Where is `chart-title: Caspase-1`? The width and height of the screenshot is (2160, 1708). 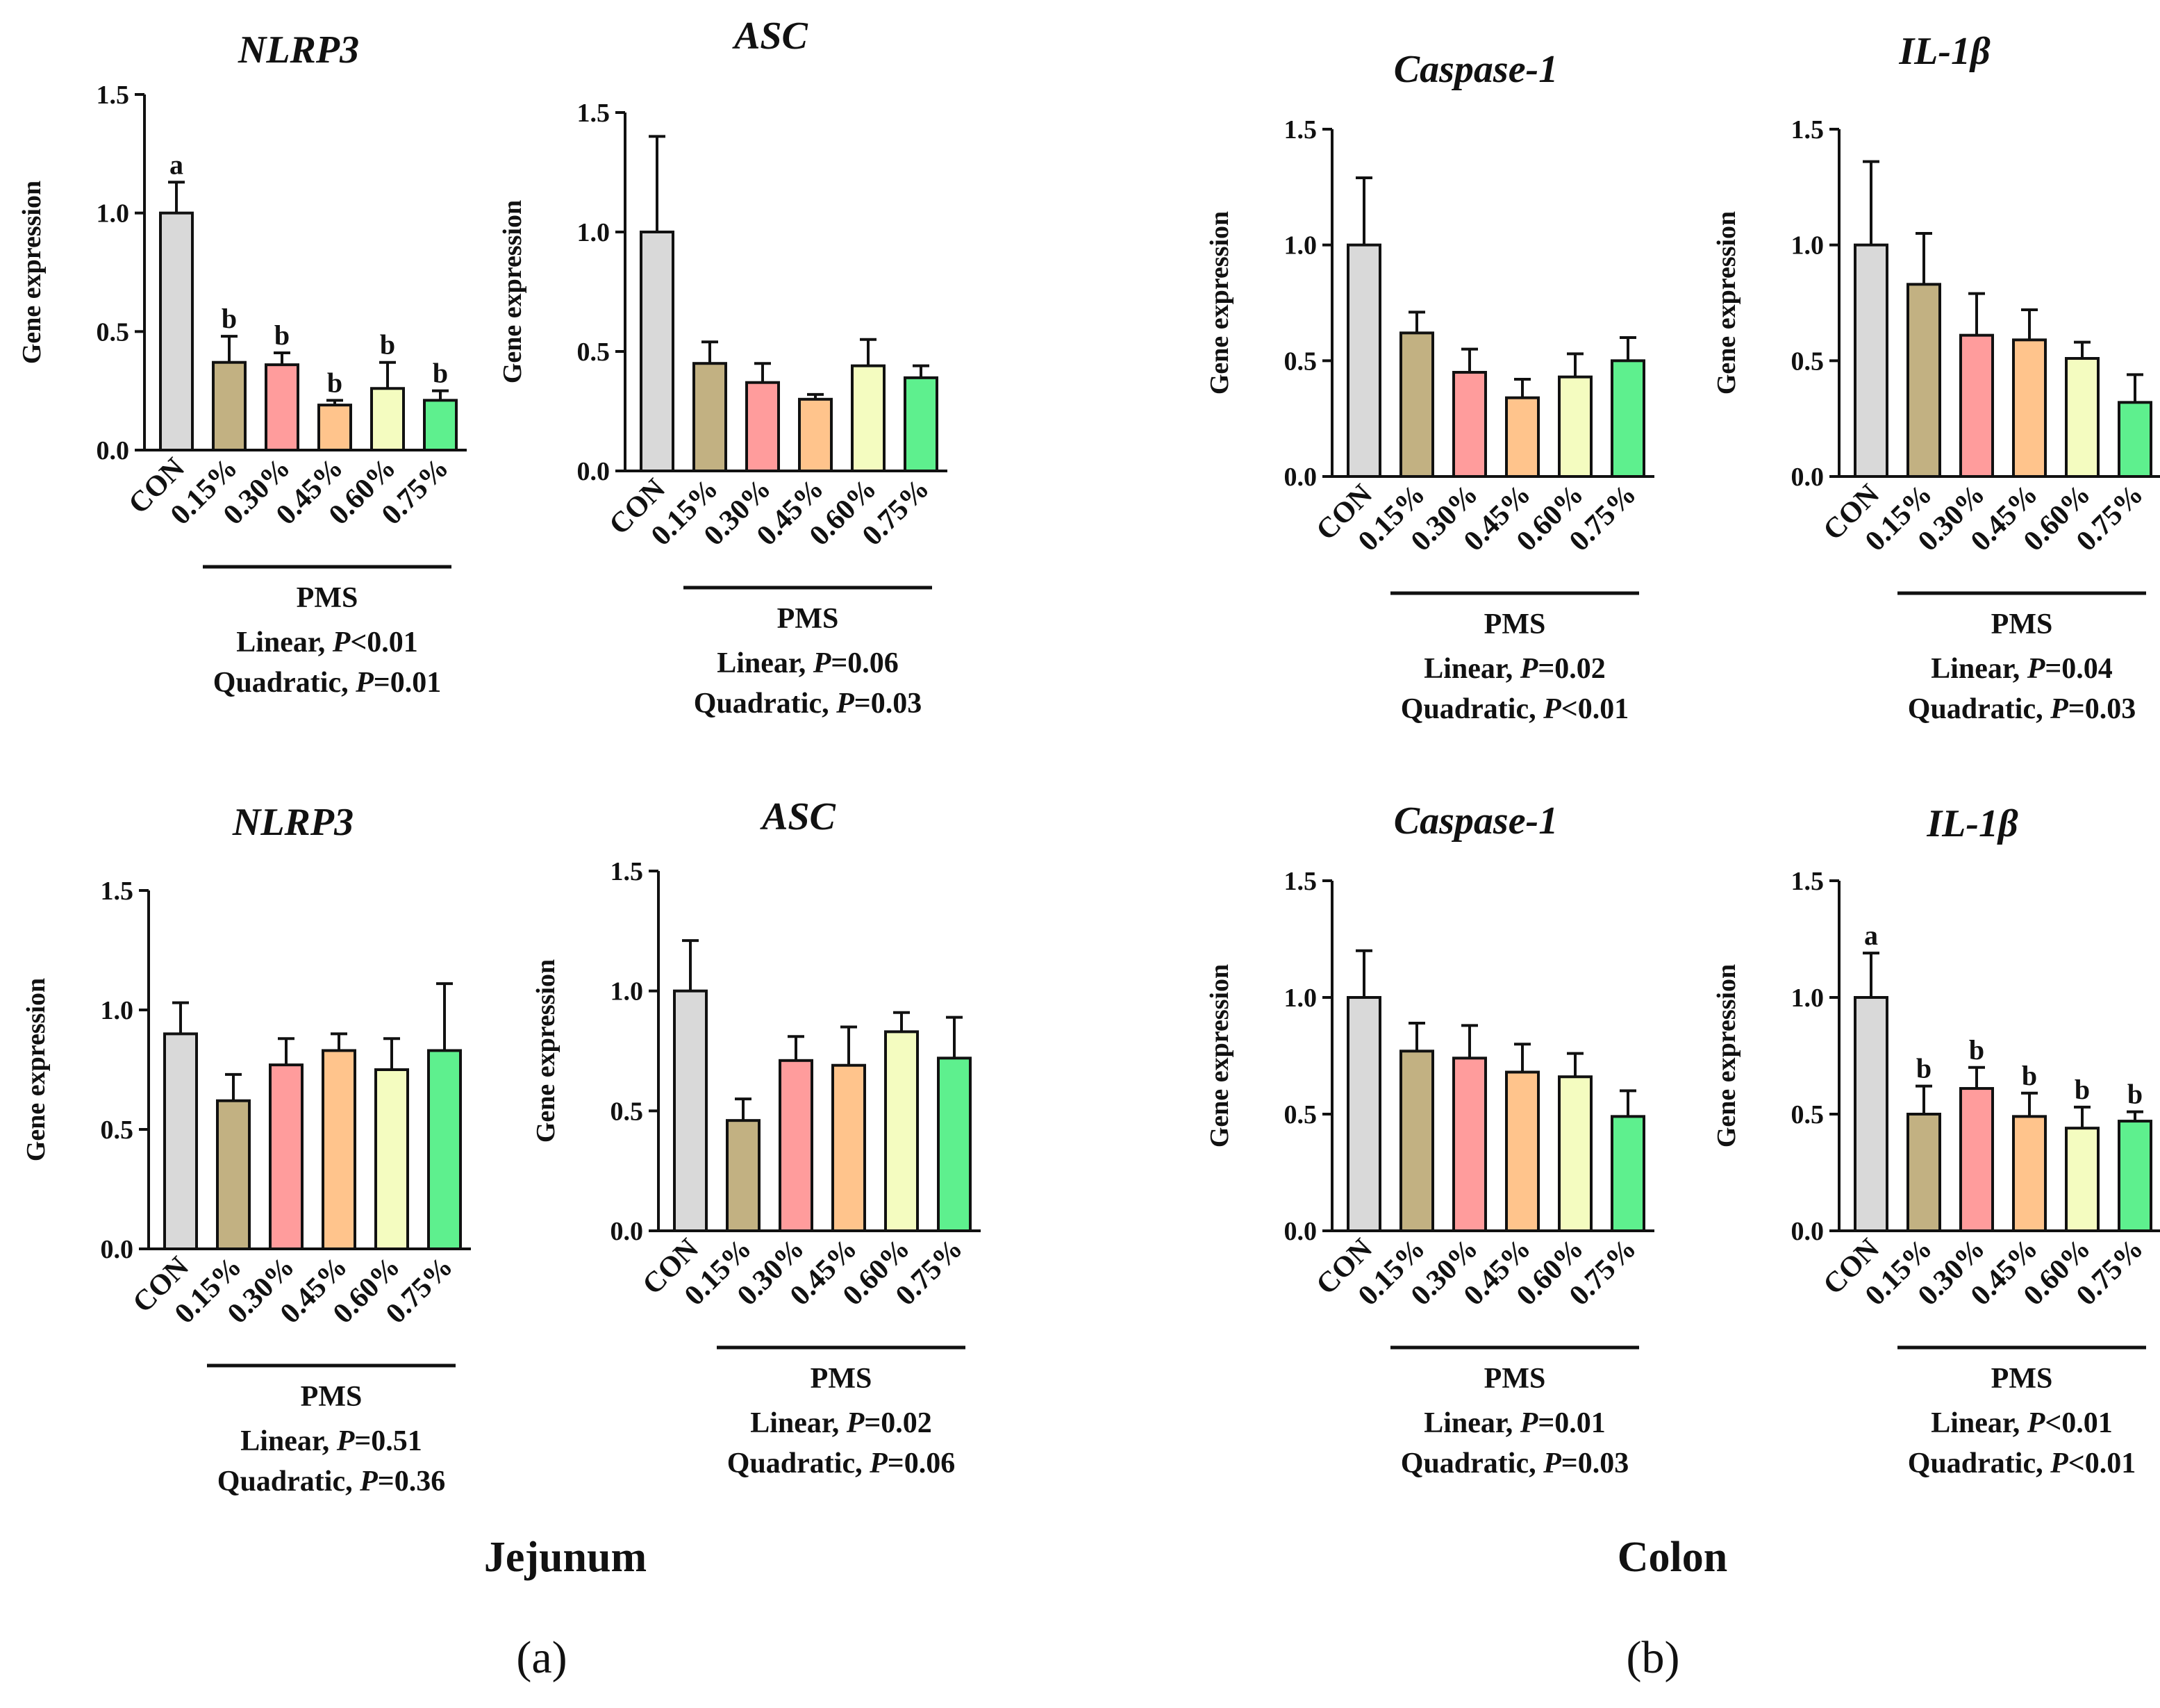
chart-title: Caspase-1 is located at coordinates (1476, 69).